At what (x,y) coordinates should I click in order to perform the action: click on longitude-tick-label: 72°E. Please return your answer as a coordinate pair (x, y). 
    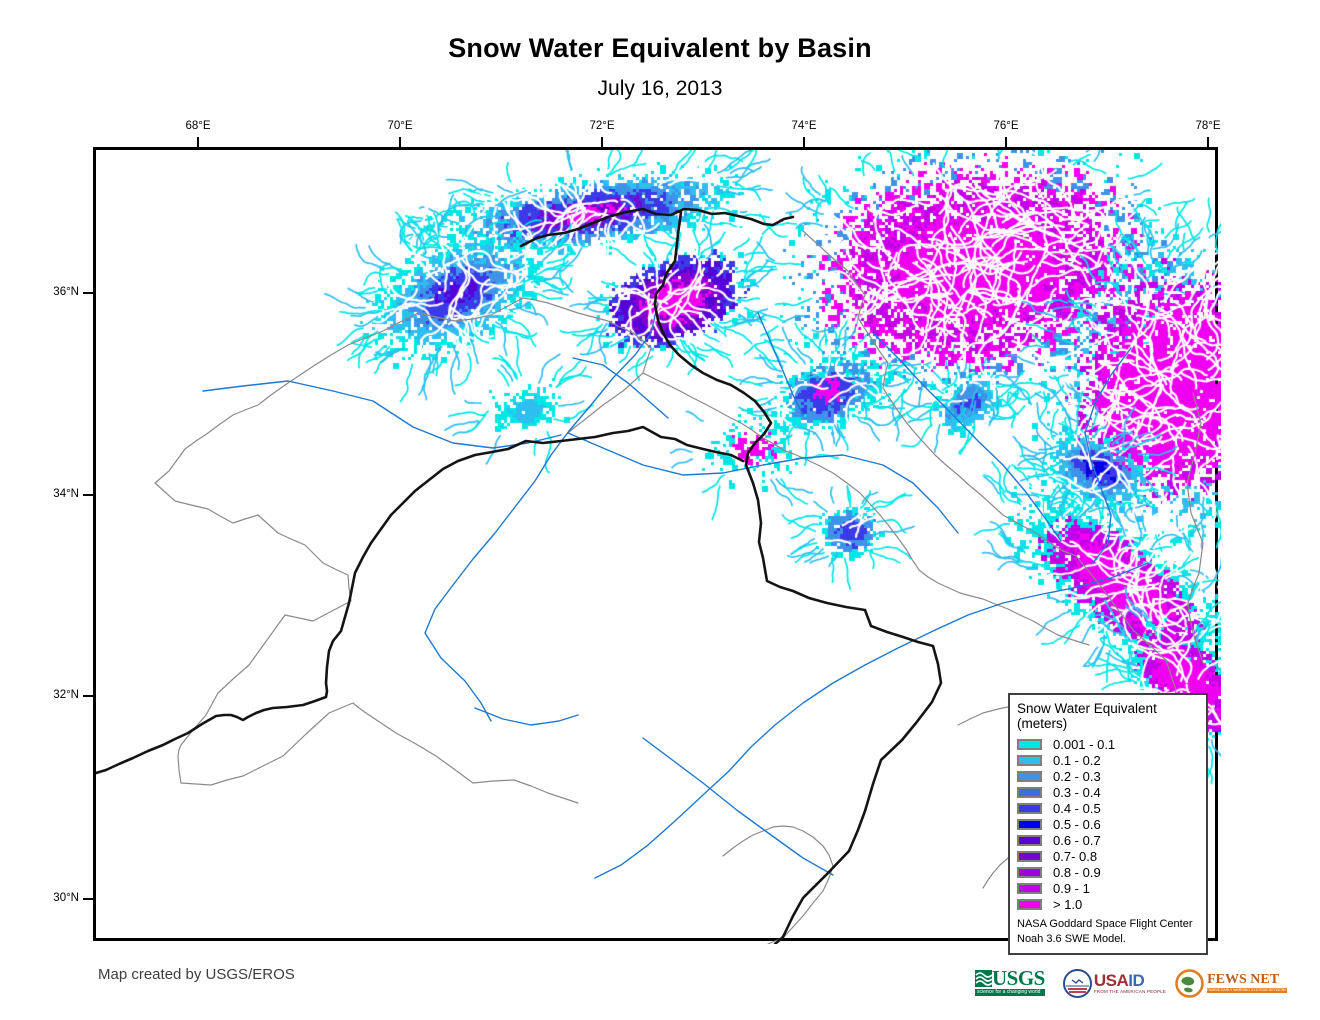
    Looking at the image, I should click on (602, 126).